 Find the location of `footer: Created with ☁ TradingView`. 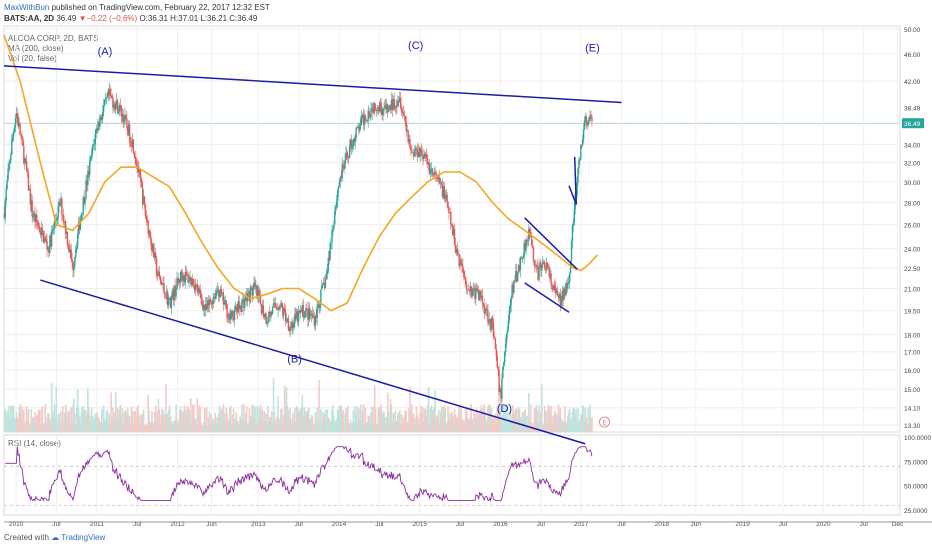

footer: Created with ☁ TradingView is located at coordinates (54, 537).